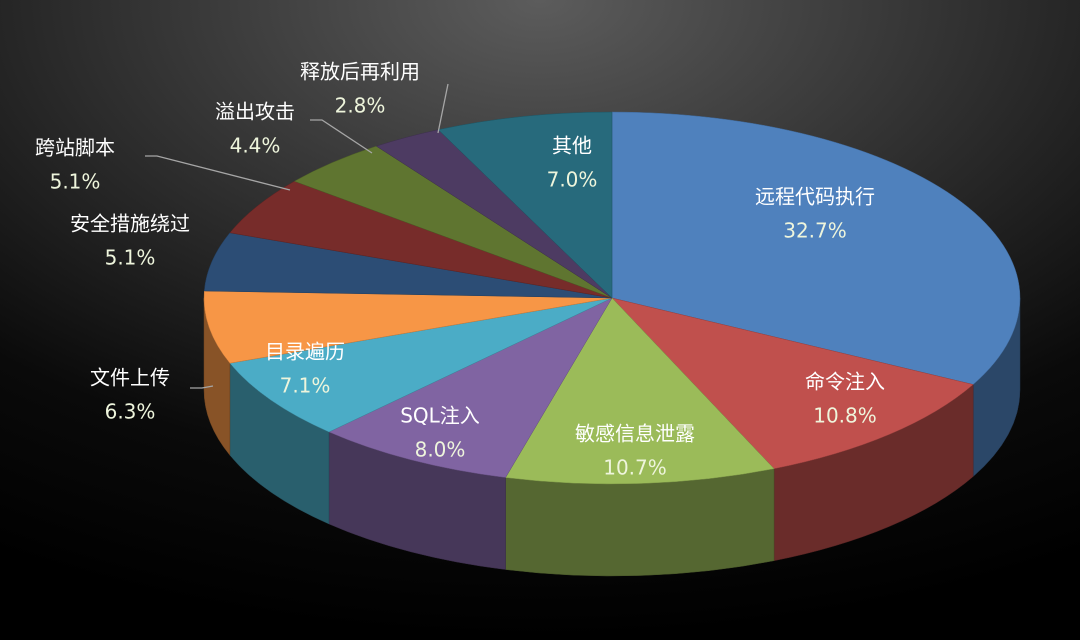 This screenshot has width=1080, height=640. I want to click on category-label: SQL注入, so click(440, 416).